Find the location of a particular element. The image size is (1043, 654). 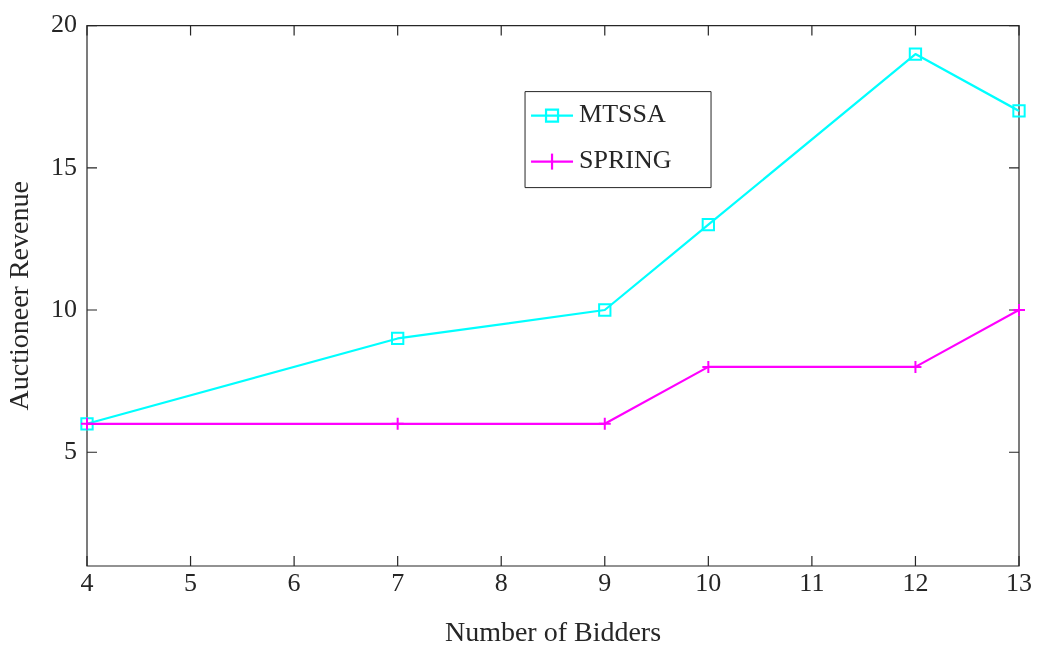

x-tick-label: 6 is located at coordinates (294, 583).